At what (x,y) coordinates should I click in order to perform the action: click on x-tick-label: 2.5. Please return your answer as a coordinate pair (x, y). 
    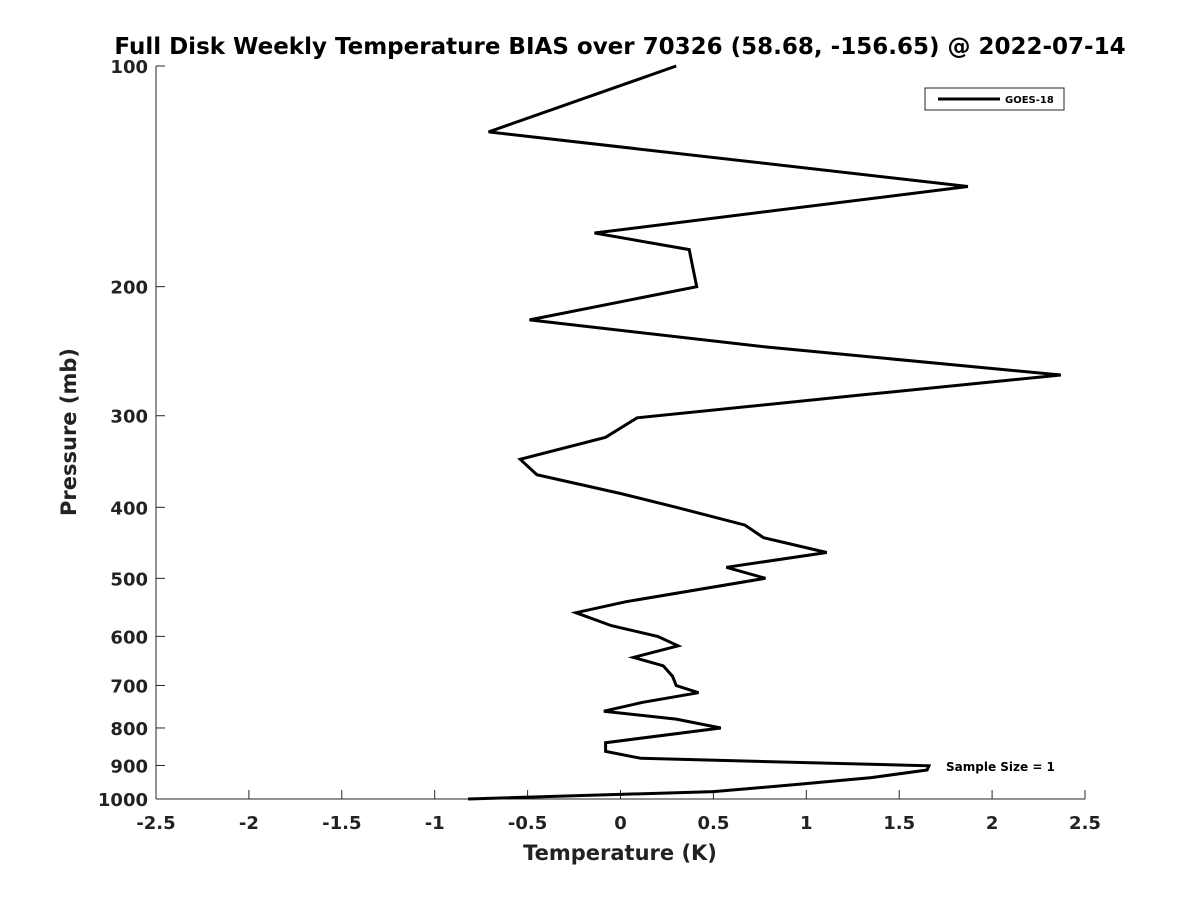
    Looking at the image, I should click on (1085, 823).